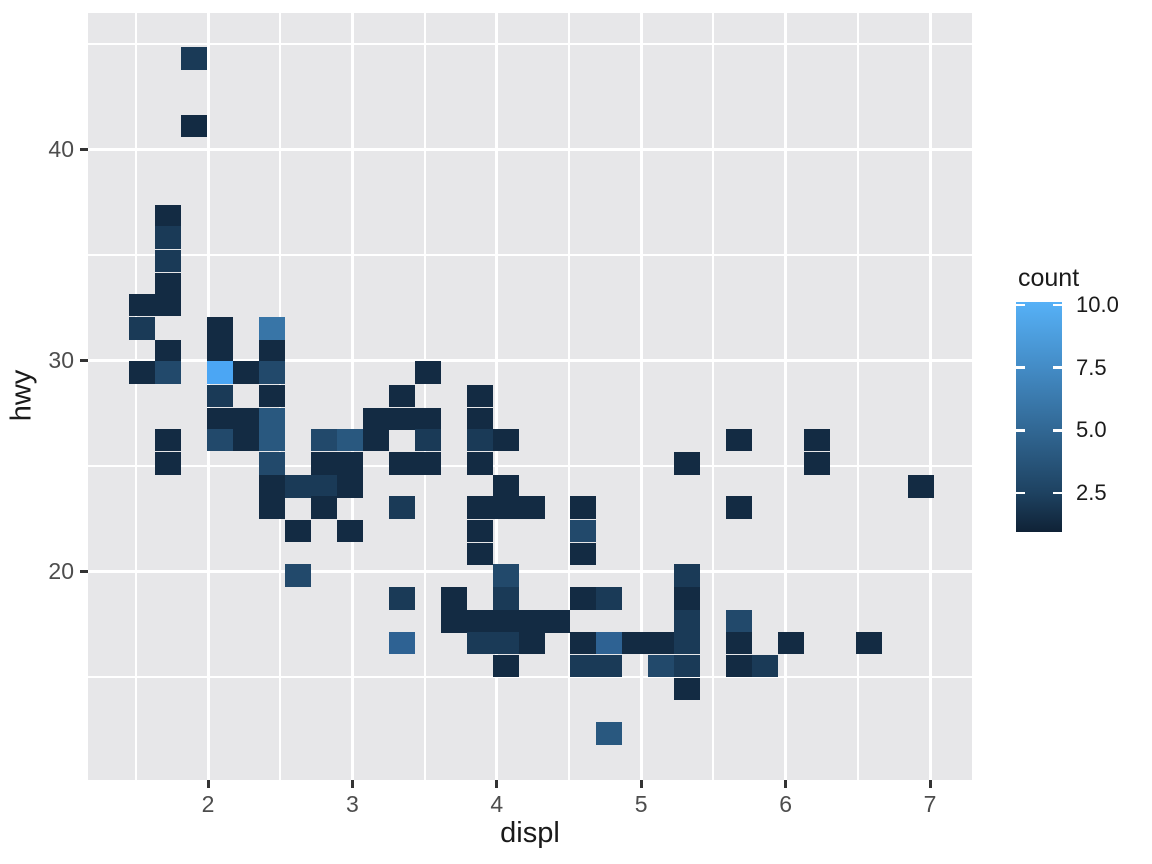  What do you see at coordinates (1091, 367) in the screenshot?
I see `legend-tick-label: 7.5` at bounding box center [1091, 367].